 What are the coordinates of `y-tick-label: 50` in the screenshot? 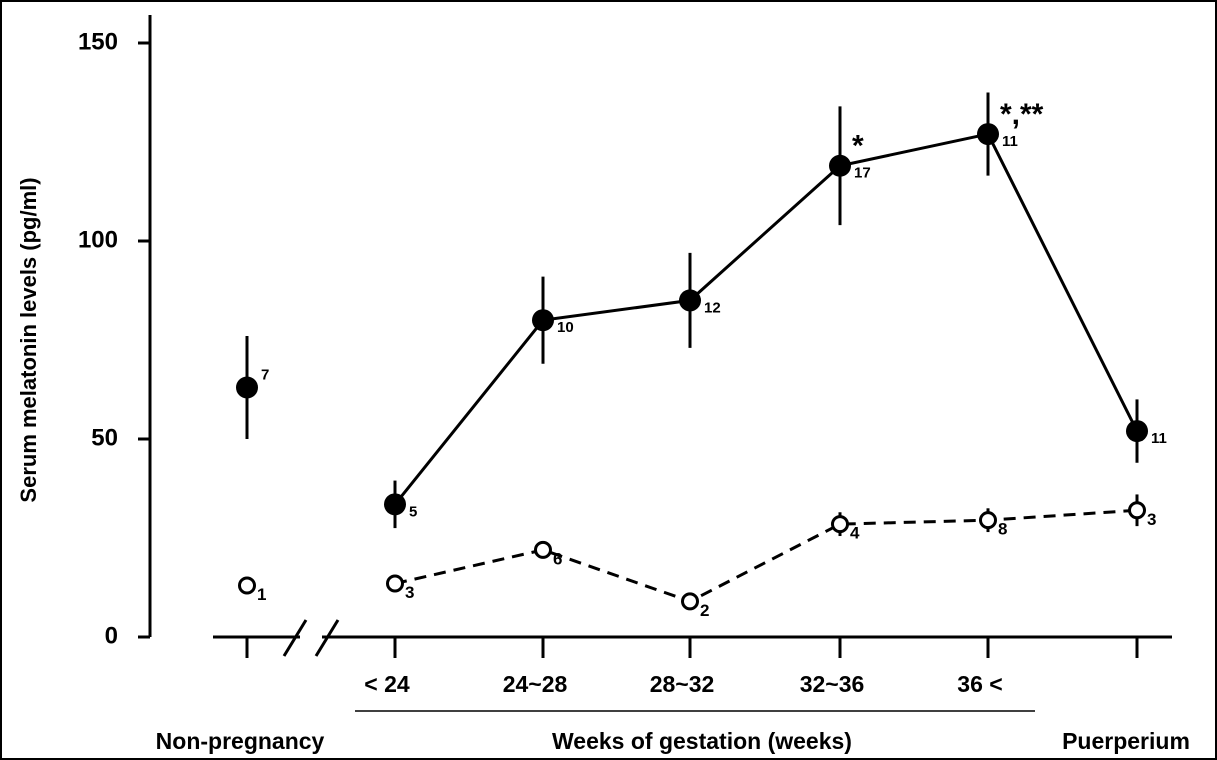 It's located at (104, 437).